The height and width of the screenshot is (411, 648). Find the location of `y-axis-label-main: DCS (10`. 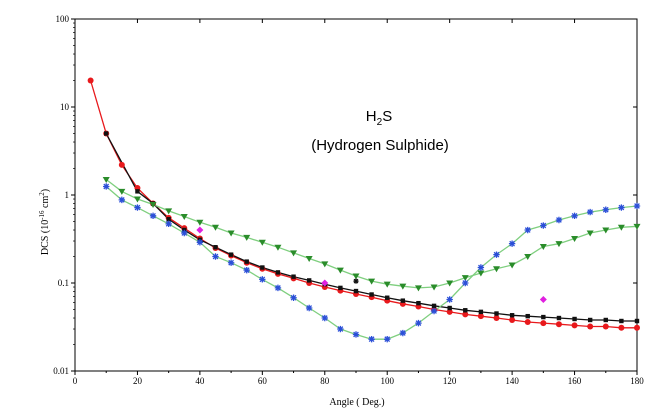

y-axis-label-main: DCS (10 is located at coordinates (45, 237).